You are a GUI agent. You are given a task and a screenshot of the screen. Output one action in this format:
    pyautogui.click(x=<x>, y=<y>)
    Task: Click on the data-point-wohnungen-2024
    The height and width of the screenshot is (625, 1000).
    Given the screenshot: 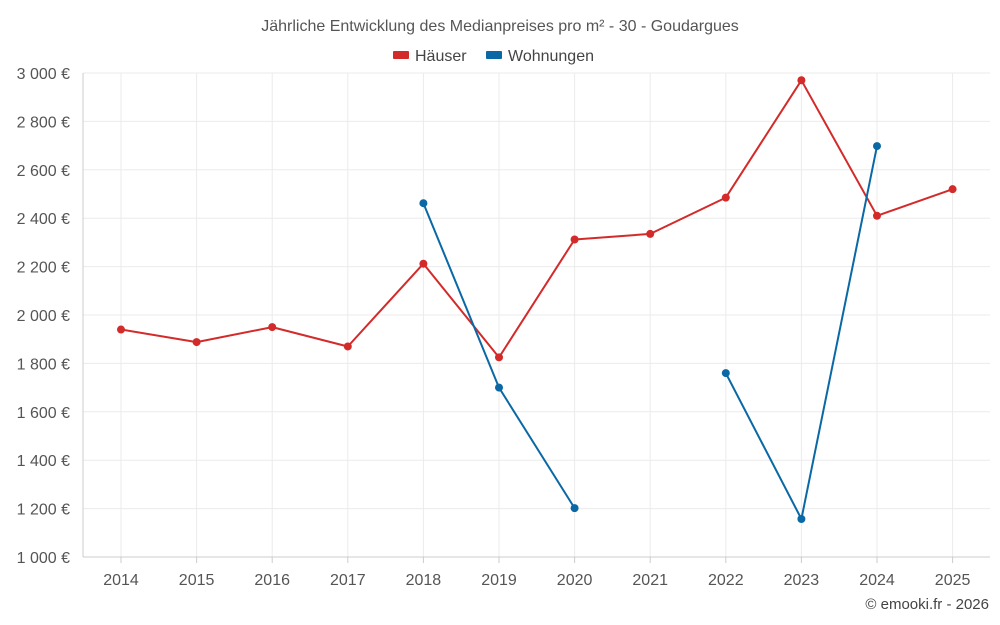 What is the action you would take?
    pyautogui.click(x=877, y=146)
    